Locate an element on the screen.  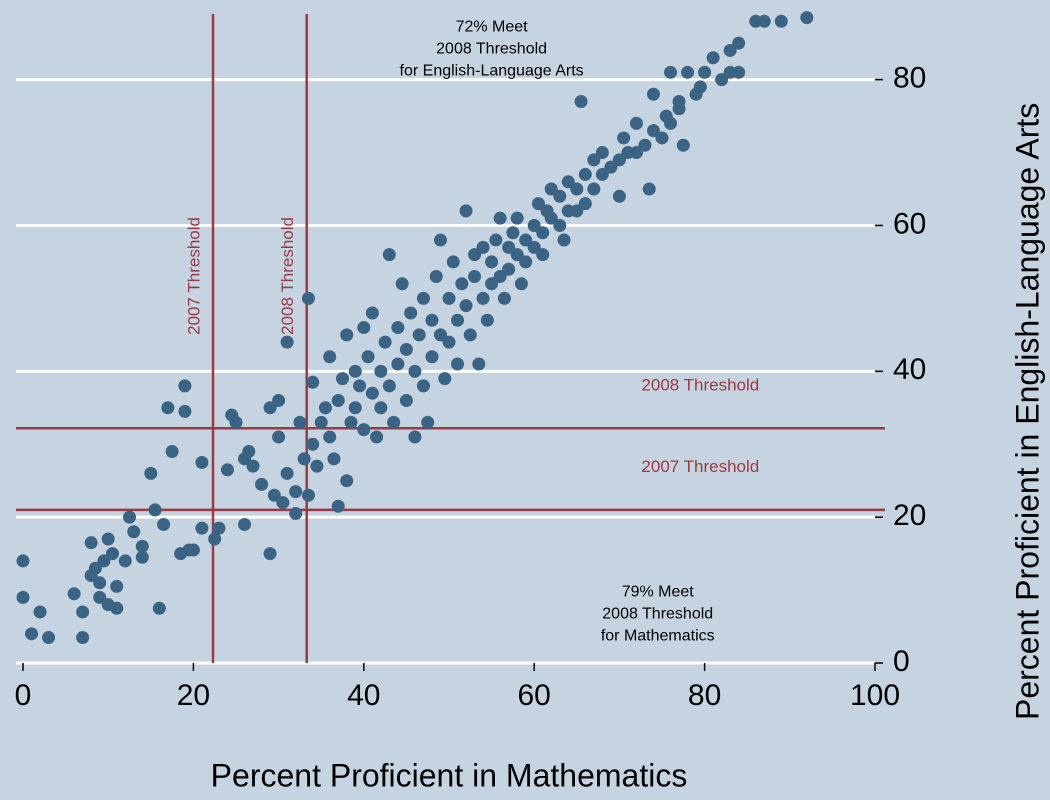
annotation: 72% Meet is located at coordinates (492, 27).